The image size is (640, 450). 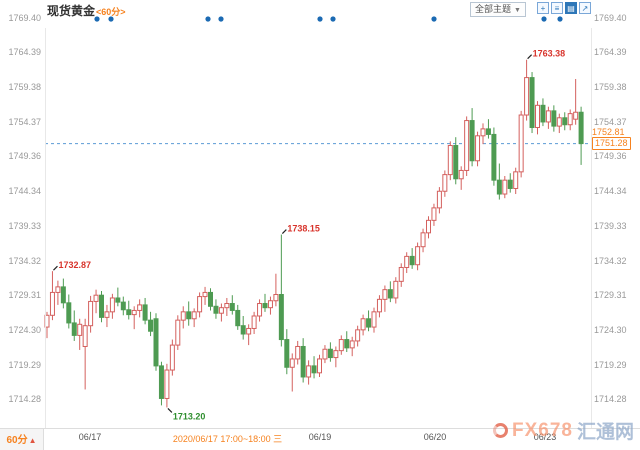 I want to click on list-view-icon: ≡, so click(x=557, y=8).